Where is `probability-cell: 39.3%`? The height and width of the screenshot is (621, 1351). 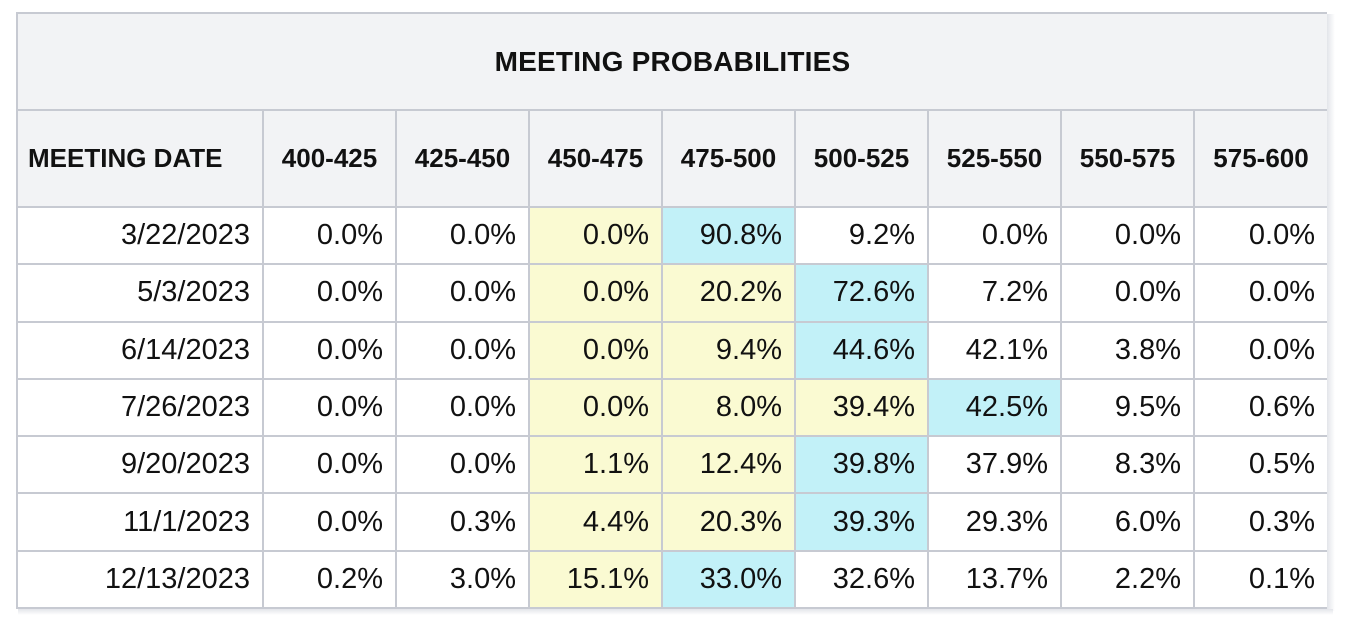 probability-cell: 39.3% is located at coordinates (861, 522).